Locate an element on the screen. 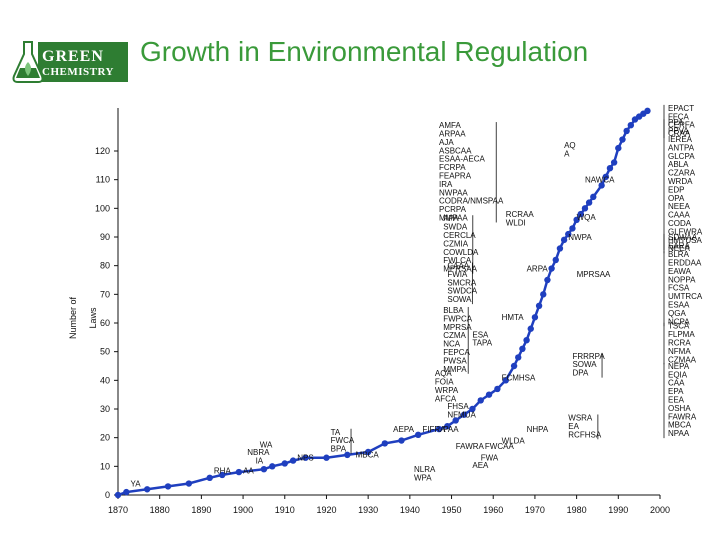 This screenshot has width=720, height=540. annotation: NPS is located at coordinates (305, 458).